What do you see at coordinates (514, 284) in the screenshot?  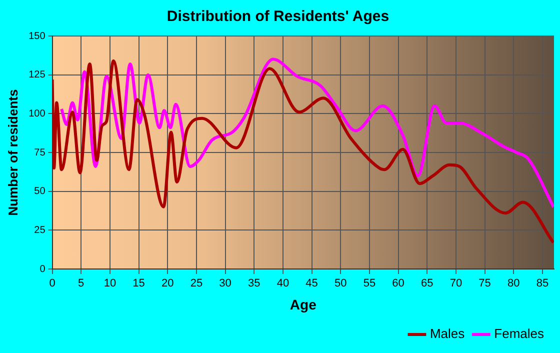 I see `x-tick-label: 80` at bounding box center [514, 284].